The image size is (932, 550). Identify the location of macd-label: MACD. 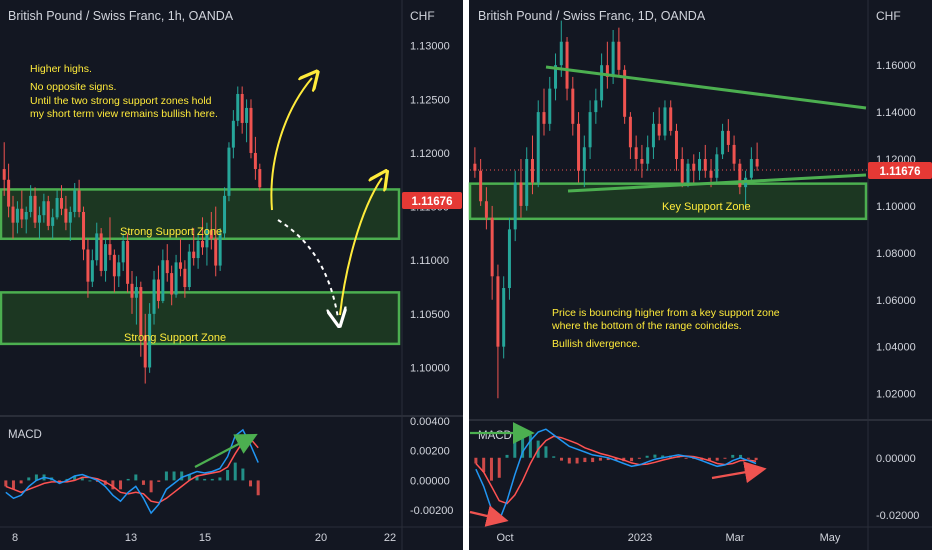
(495, 436).